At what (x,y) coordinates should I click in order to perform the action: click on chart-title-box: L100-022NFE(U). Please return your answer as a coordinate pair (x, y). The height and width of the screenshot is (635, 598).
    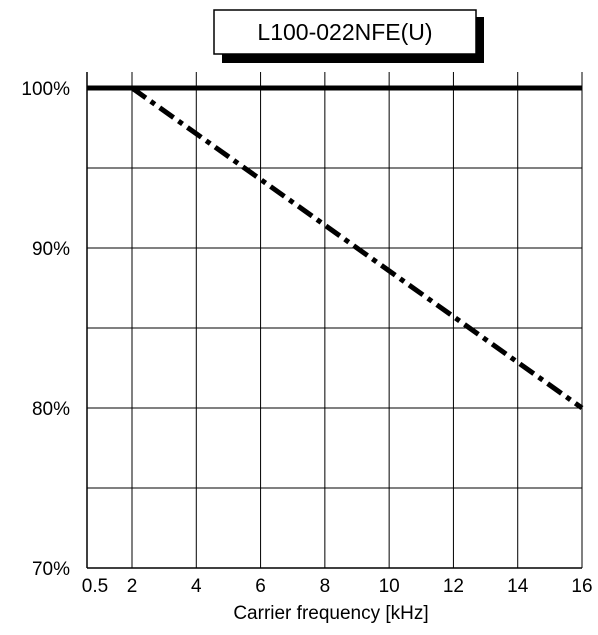
    Looking at the image, I should click on (348, 36).